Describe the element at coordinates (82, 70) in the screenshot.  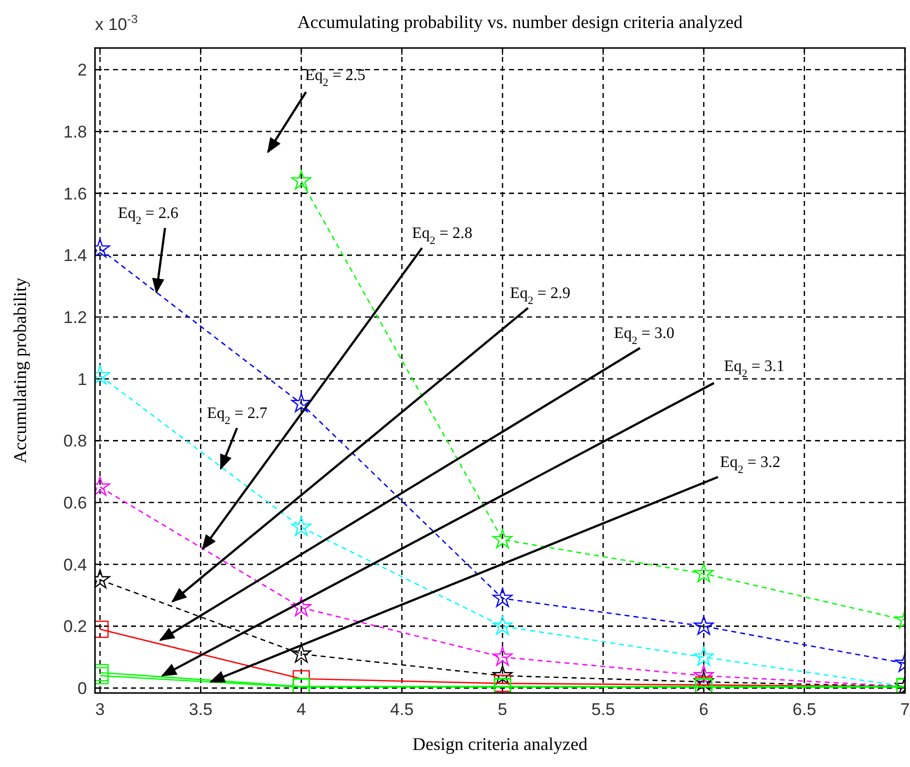
I see `y-tick-label: 2` at that location.